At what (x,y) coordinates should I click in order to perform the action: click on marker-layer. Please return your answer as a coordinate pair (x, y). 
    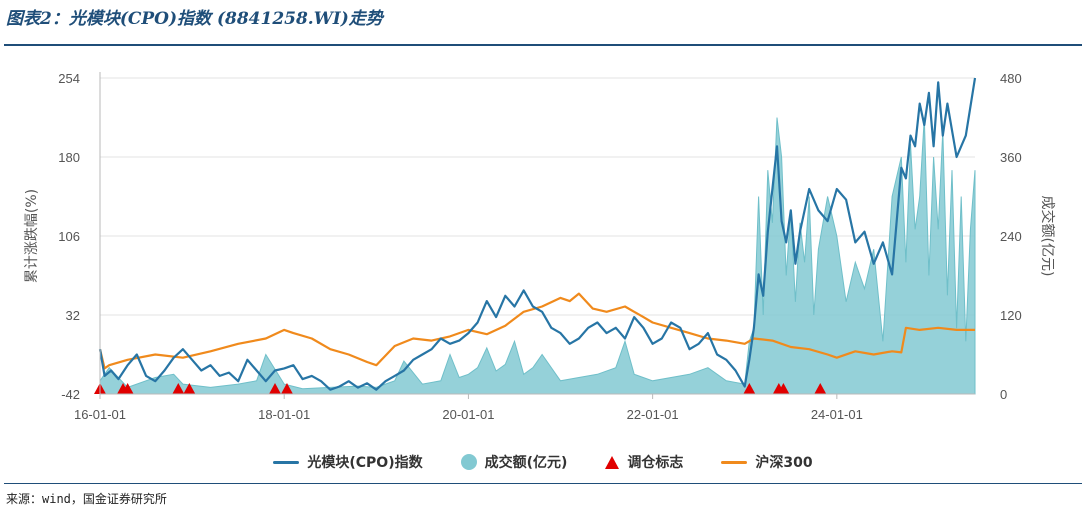
    Looking at the image, I should click on (460, 388).